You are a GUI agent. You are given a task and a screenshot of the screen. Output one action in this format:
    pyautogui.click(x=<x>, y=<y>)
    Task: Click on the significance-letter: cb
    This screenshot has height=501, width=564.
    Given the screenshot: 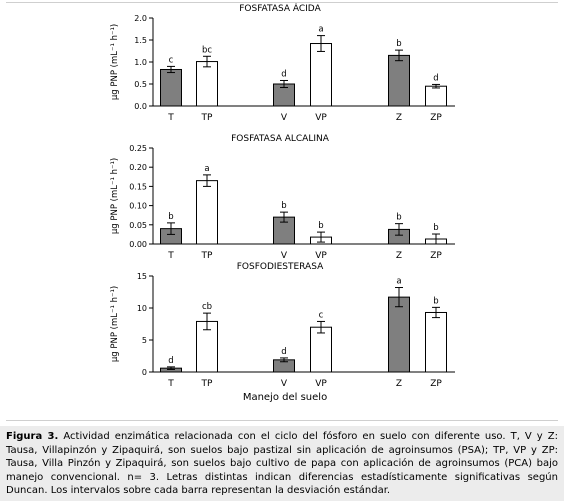 What is the action you would take?
    pyautogui.click(x=207, y=307)
    